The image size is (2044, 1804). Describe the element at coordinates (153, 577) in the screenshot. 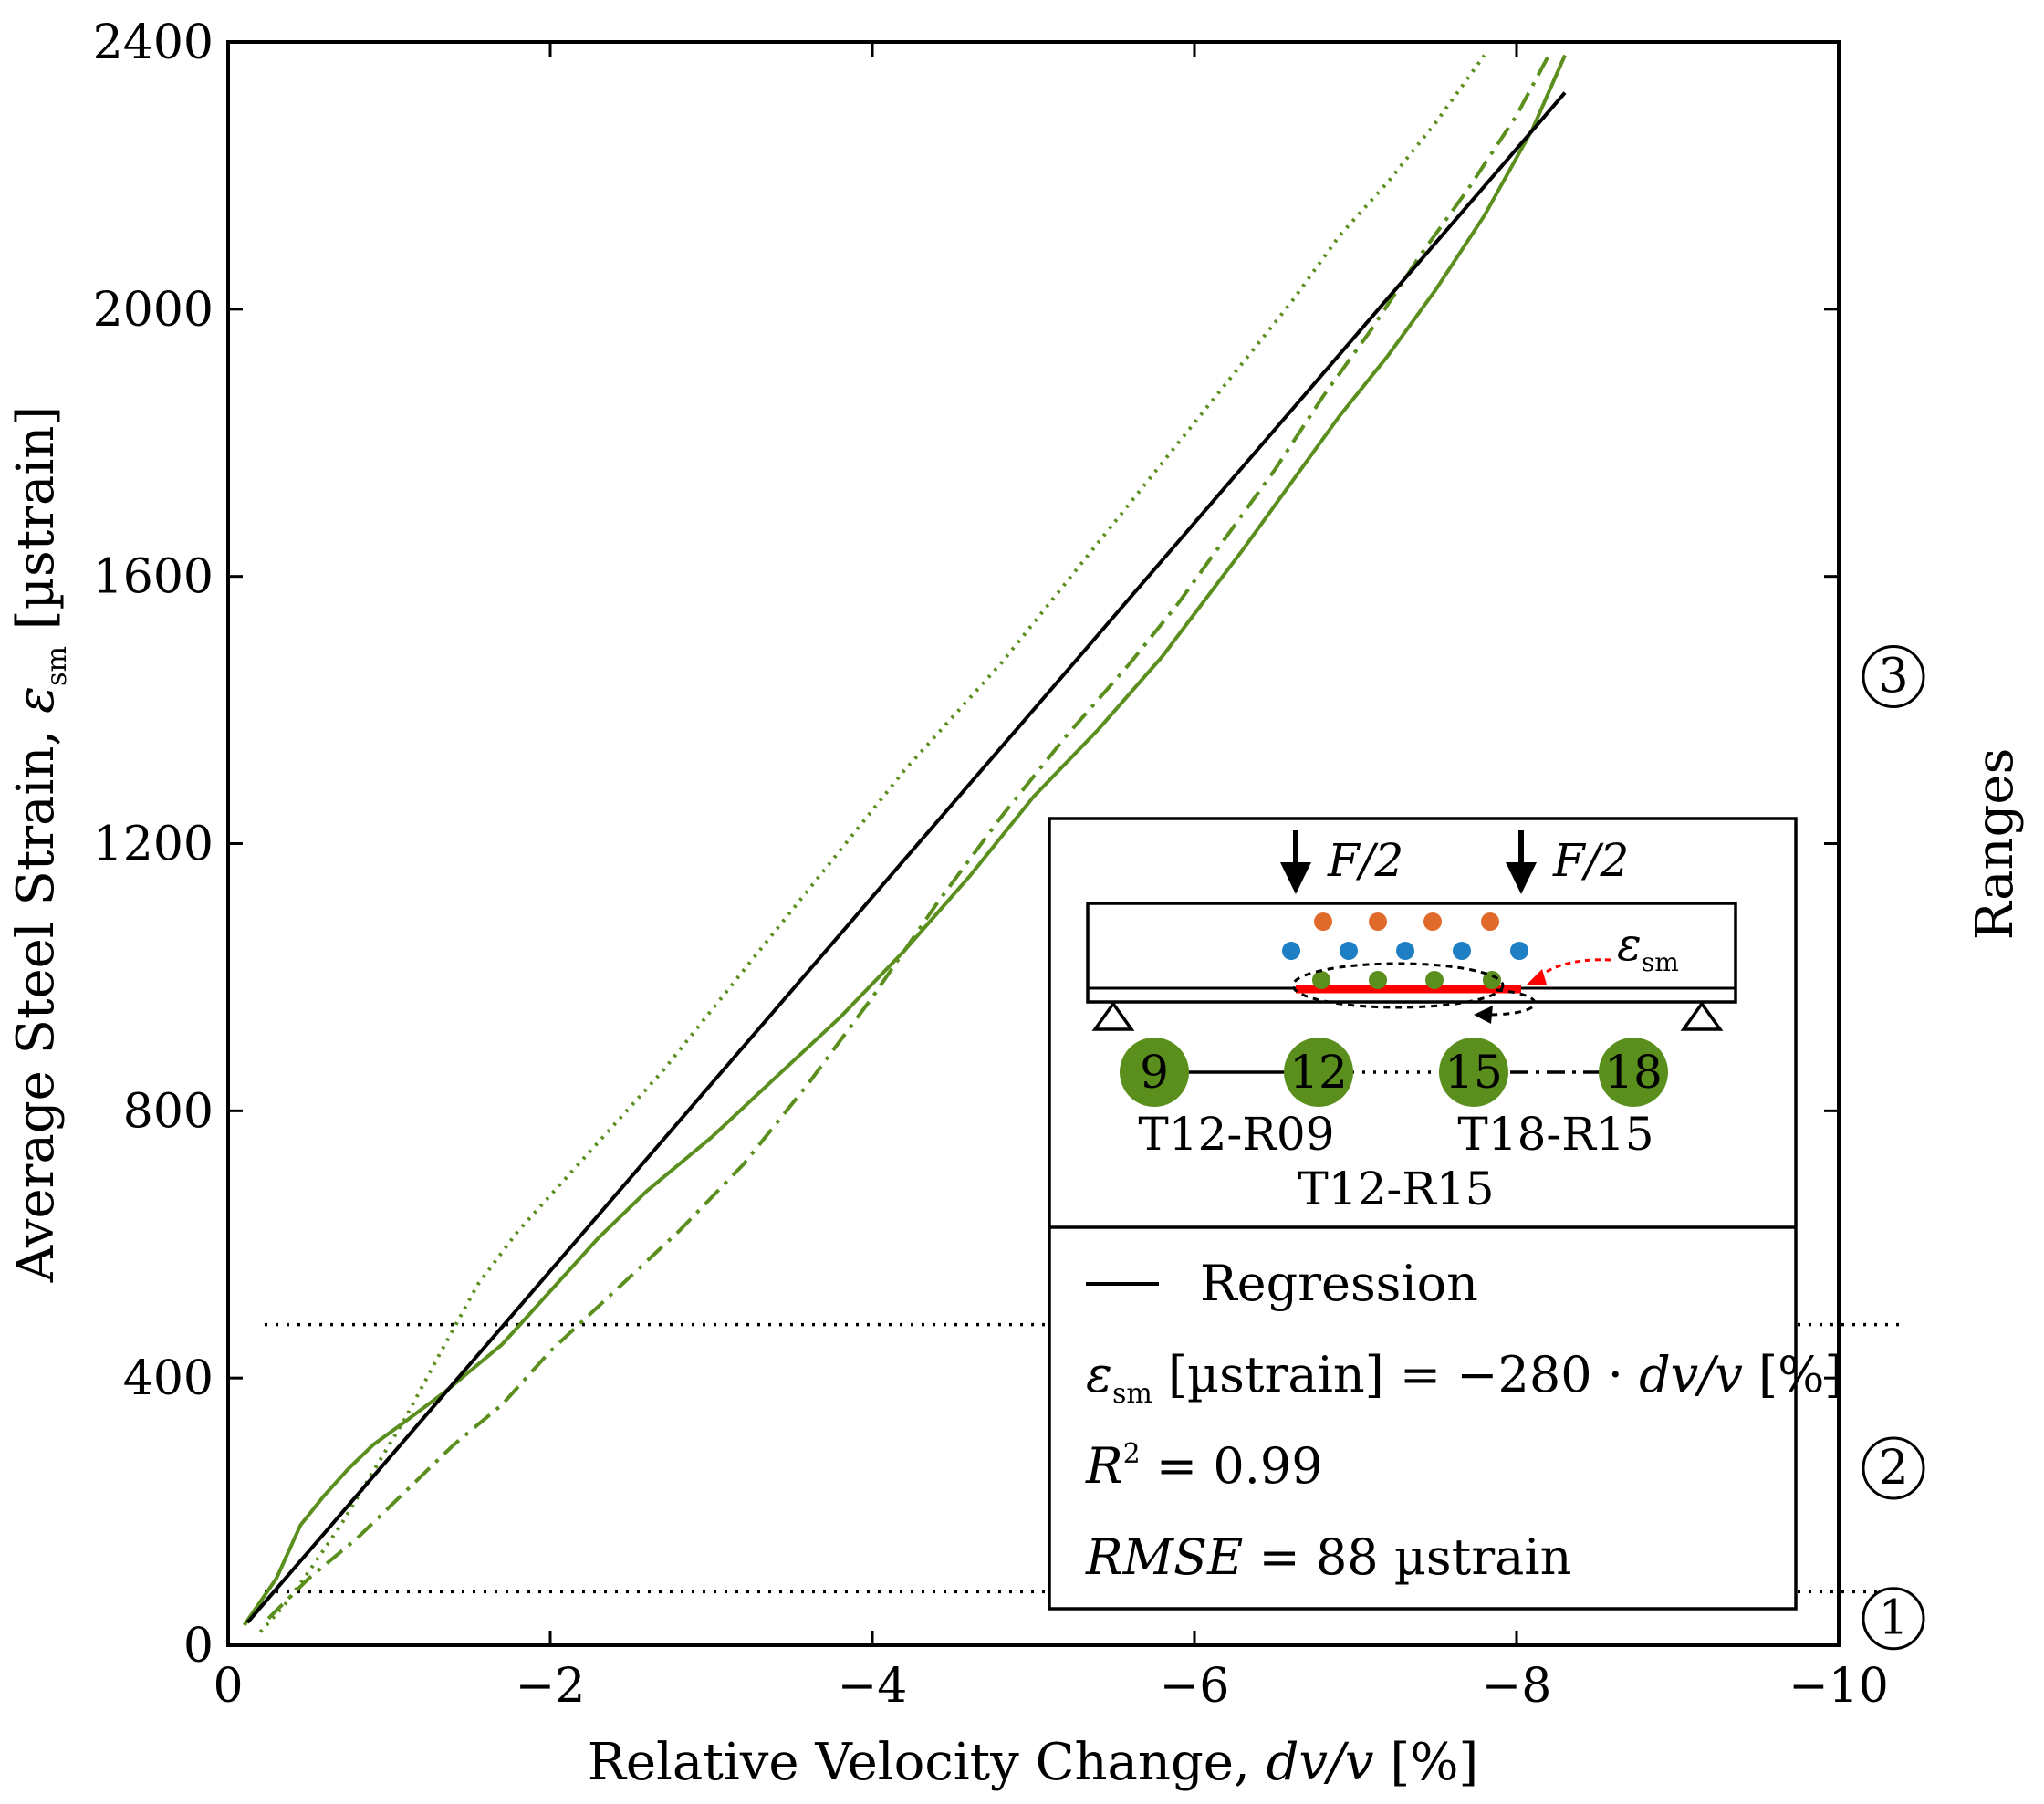

I see `y-tick-label: 1600` at that location.